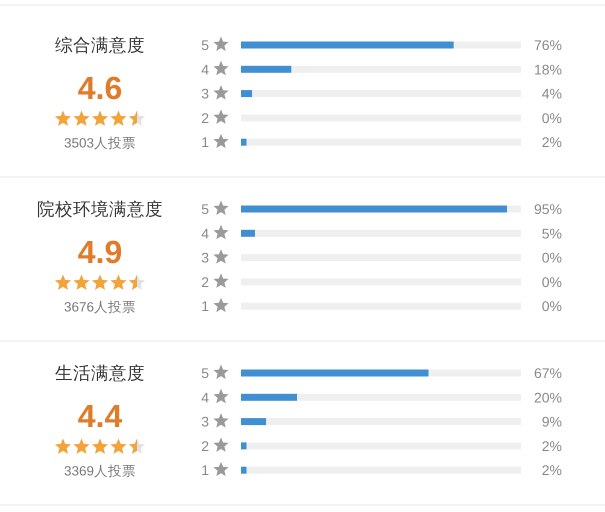  Describe the element at coordinates (100, 143) in the screenshot. I see `text: 3503人投票` at that location.